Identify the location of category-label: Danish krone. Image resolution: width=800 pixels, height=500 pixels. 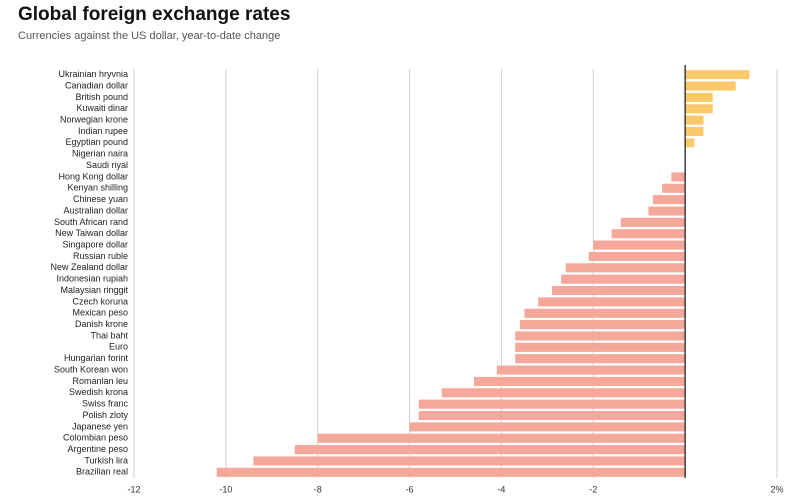
(101, 324).